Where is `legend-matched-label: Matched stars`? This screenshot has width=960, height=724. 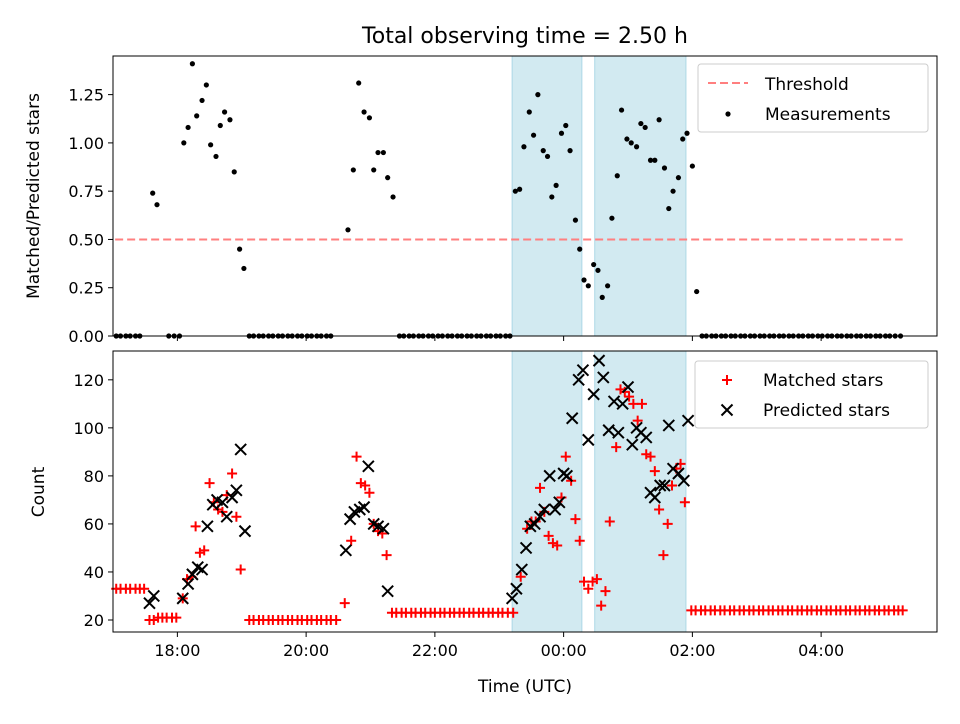 legend-matched-label: Matched stars is located at coordinates (823, 381).